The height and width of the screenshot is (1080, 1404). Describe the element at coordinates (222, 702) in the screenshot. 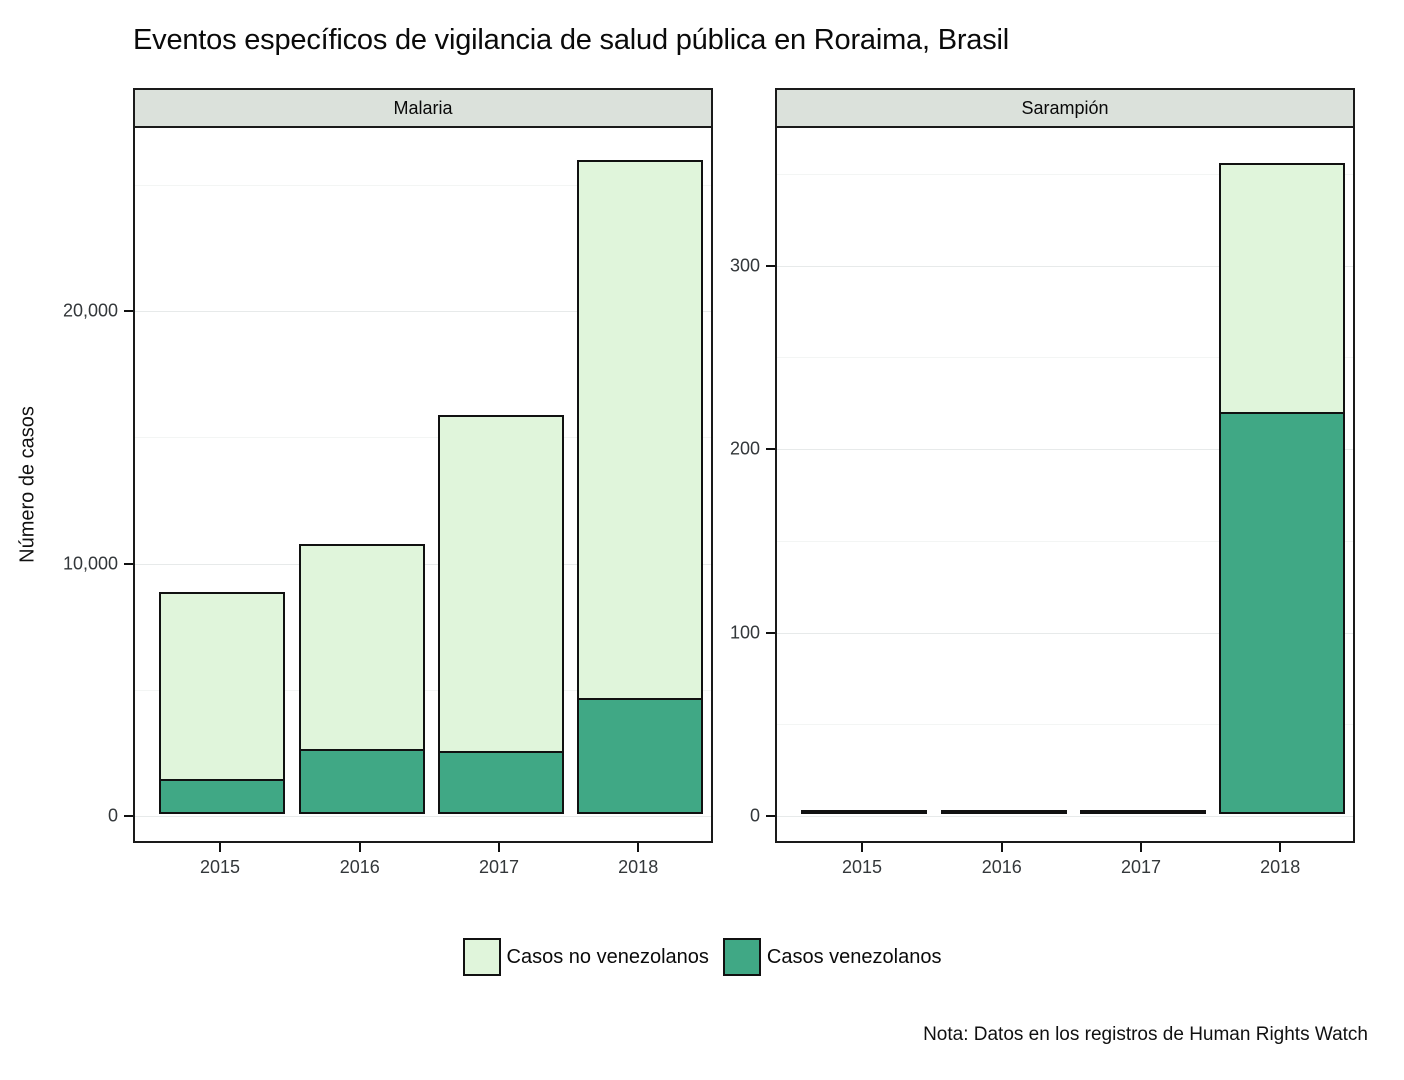

I see `stacked-bar-malaria-2015` at that location.